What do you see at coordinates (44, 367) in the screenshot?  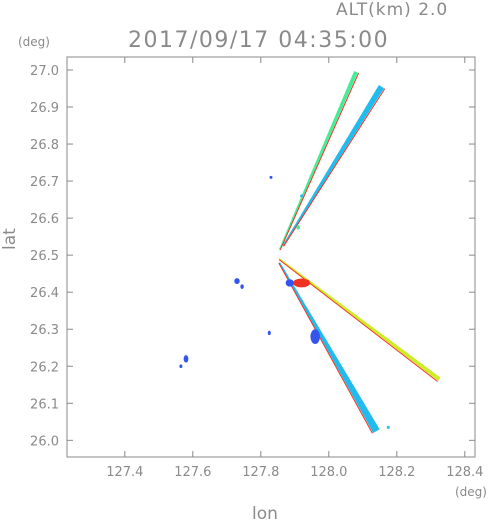 I see `y-tick-label: 26.2` at bounding box center [44, 367].